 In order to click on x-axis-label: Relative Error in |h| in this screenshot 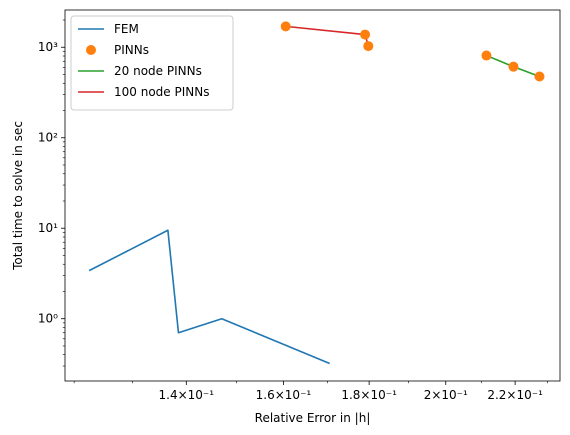, I will do `click(313, 418)`.